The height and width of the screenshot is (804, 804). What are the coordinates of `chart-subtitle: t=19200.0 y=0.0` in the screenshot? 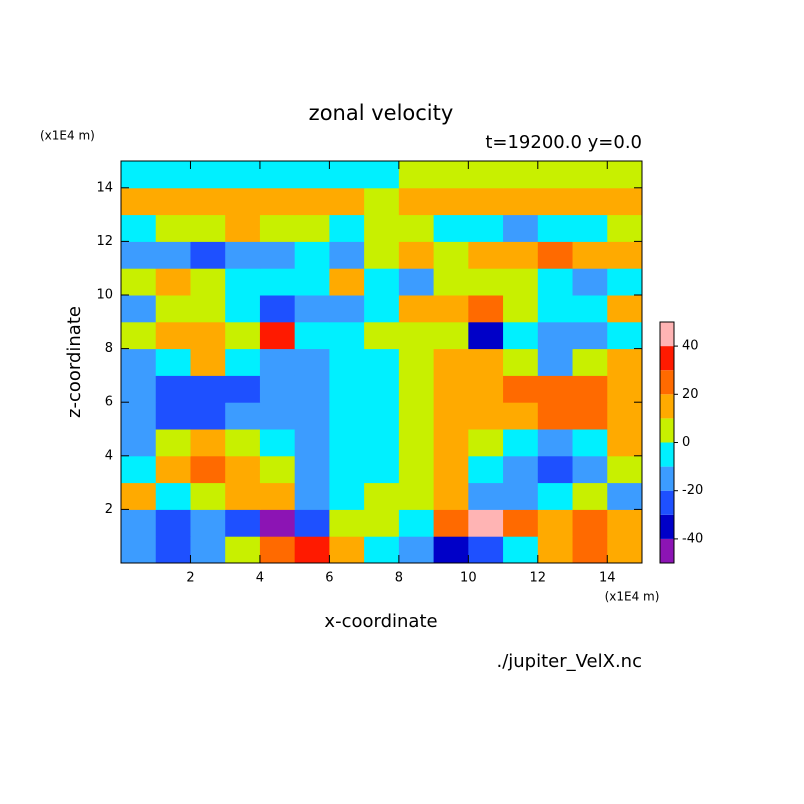 It's located at (563, 142).